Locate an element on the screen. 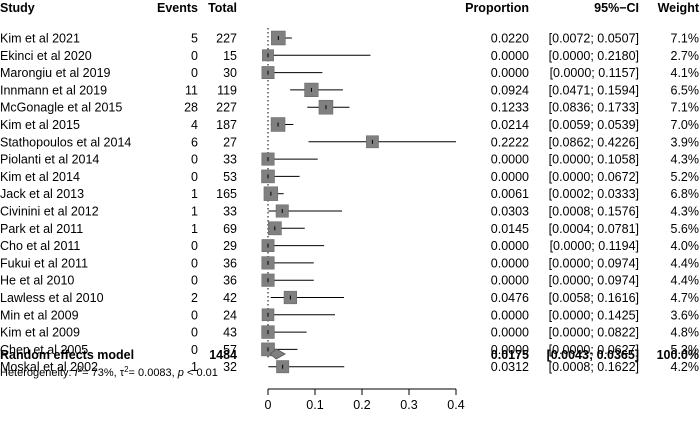  x-axis: 0 0.1 0.2 0.3 0.4 is located at coordinates (365, 400).